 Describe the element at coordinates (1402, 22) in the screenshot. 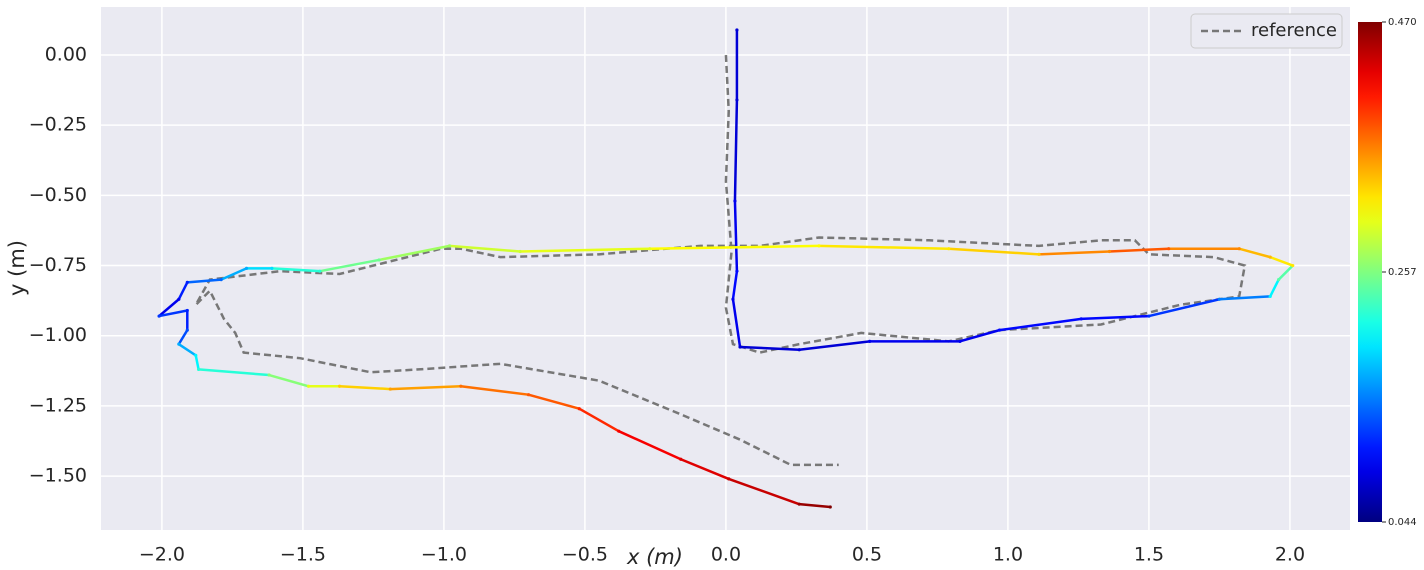

I see `colorbar-tick-label: 0.470` at that location.